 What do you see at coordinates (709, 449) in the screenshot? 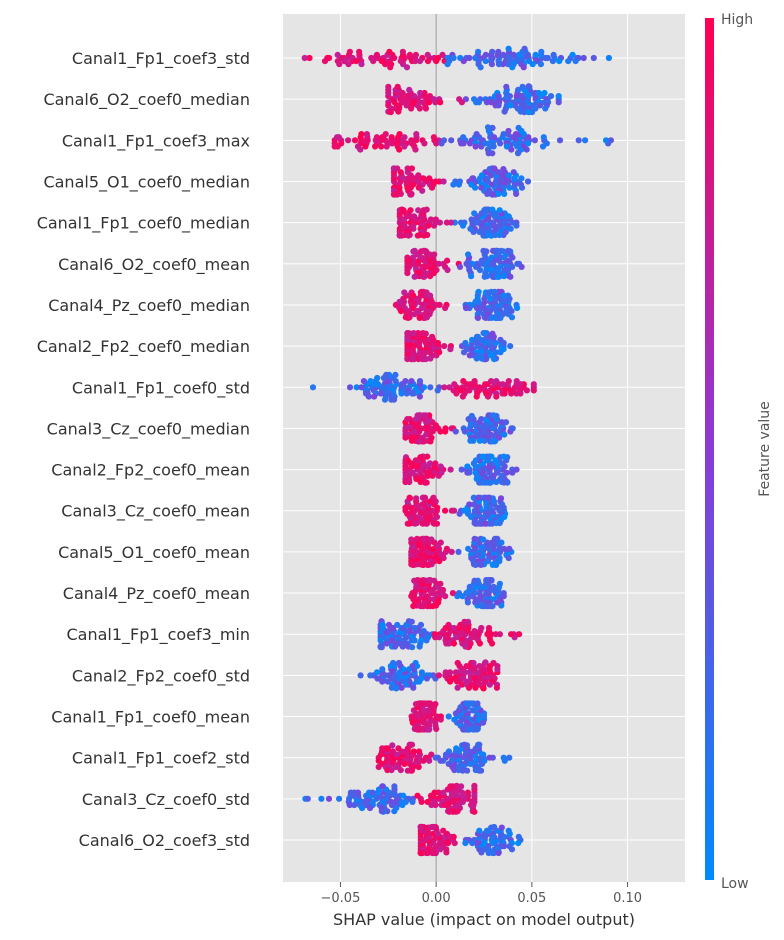
I see `colorbar-gradient` at bounding box center [709, 449].